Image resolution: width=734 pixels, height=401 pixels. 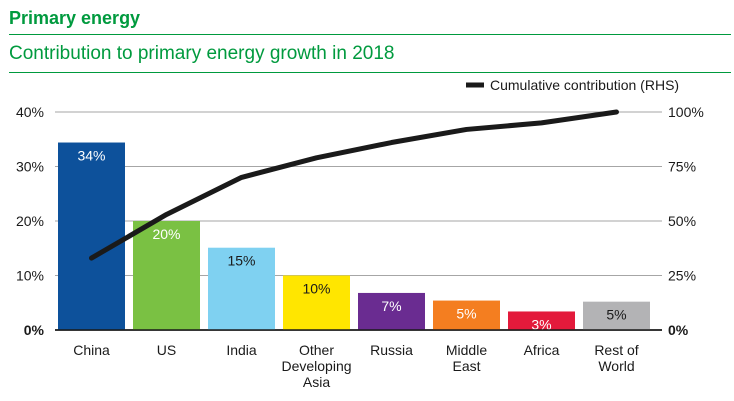 What do you see at coordinates (541, 324) in the screenshot?
I see `bar-value-label: 3%` at bounding box center [541, 324].